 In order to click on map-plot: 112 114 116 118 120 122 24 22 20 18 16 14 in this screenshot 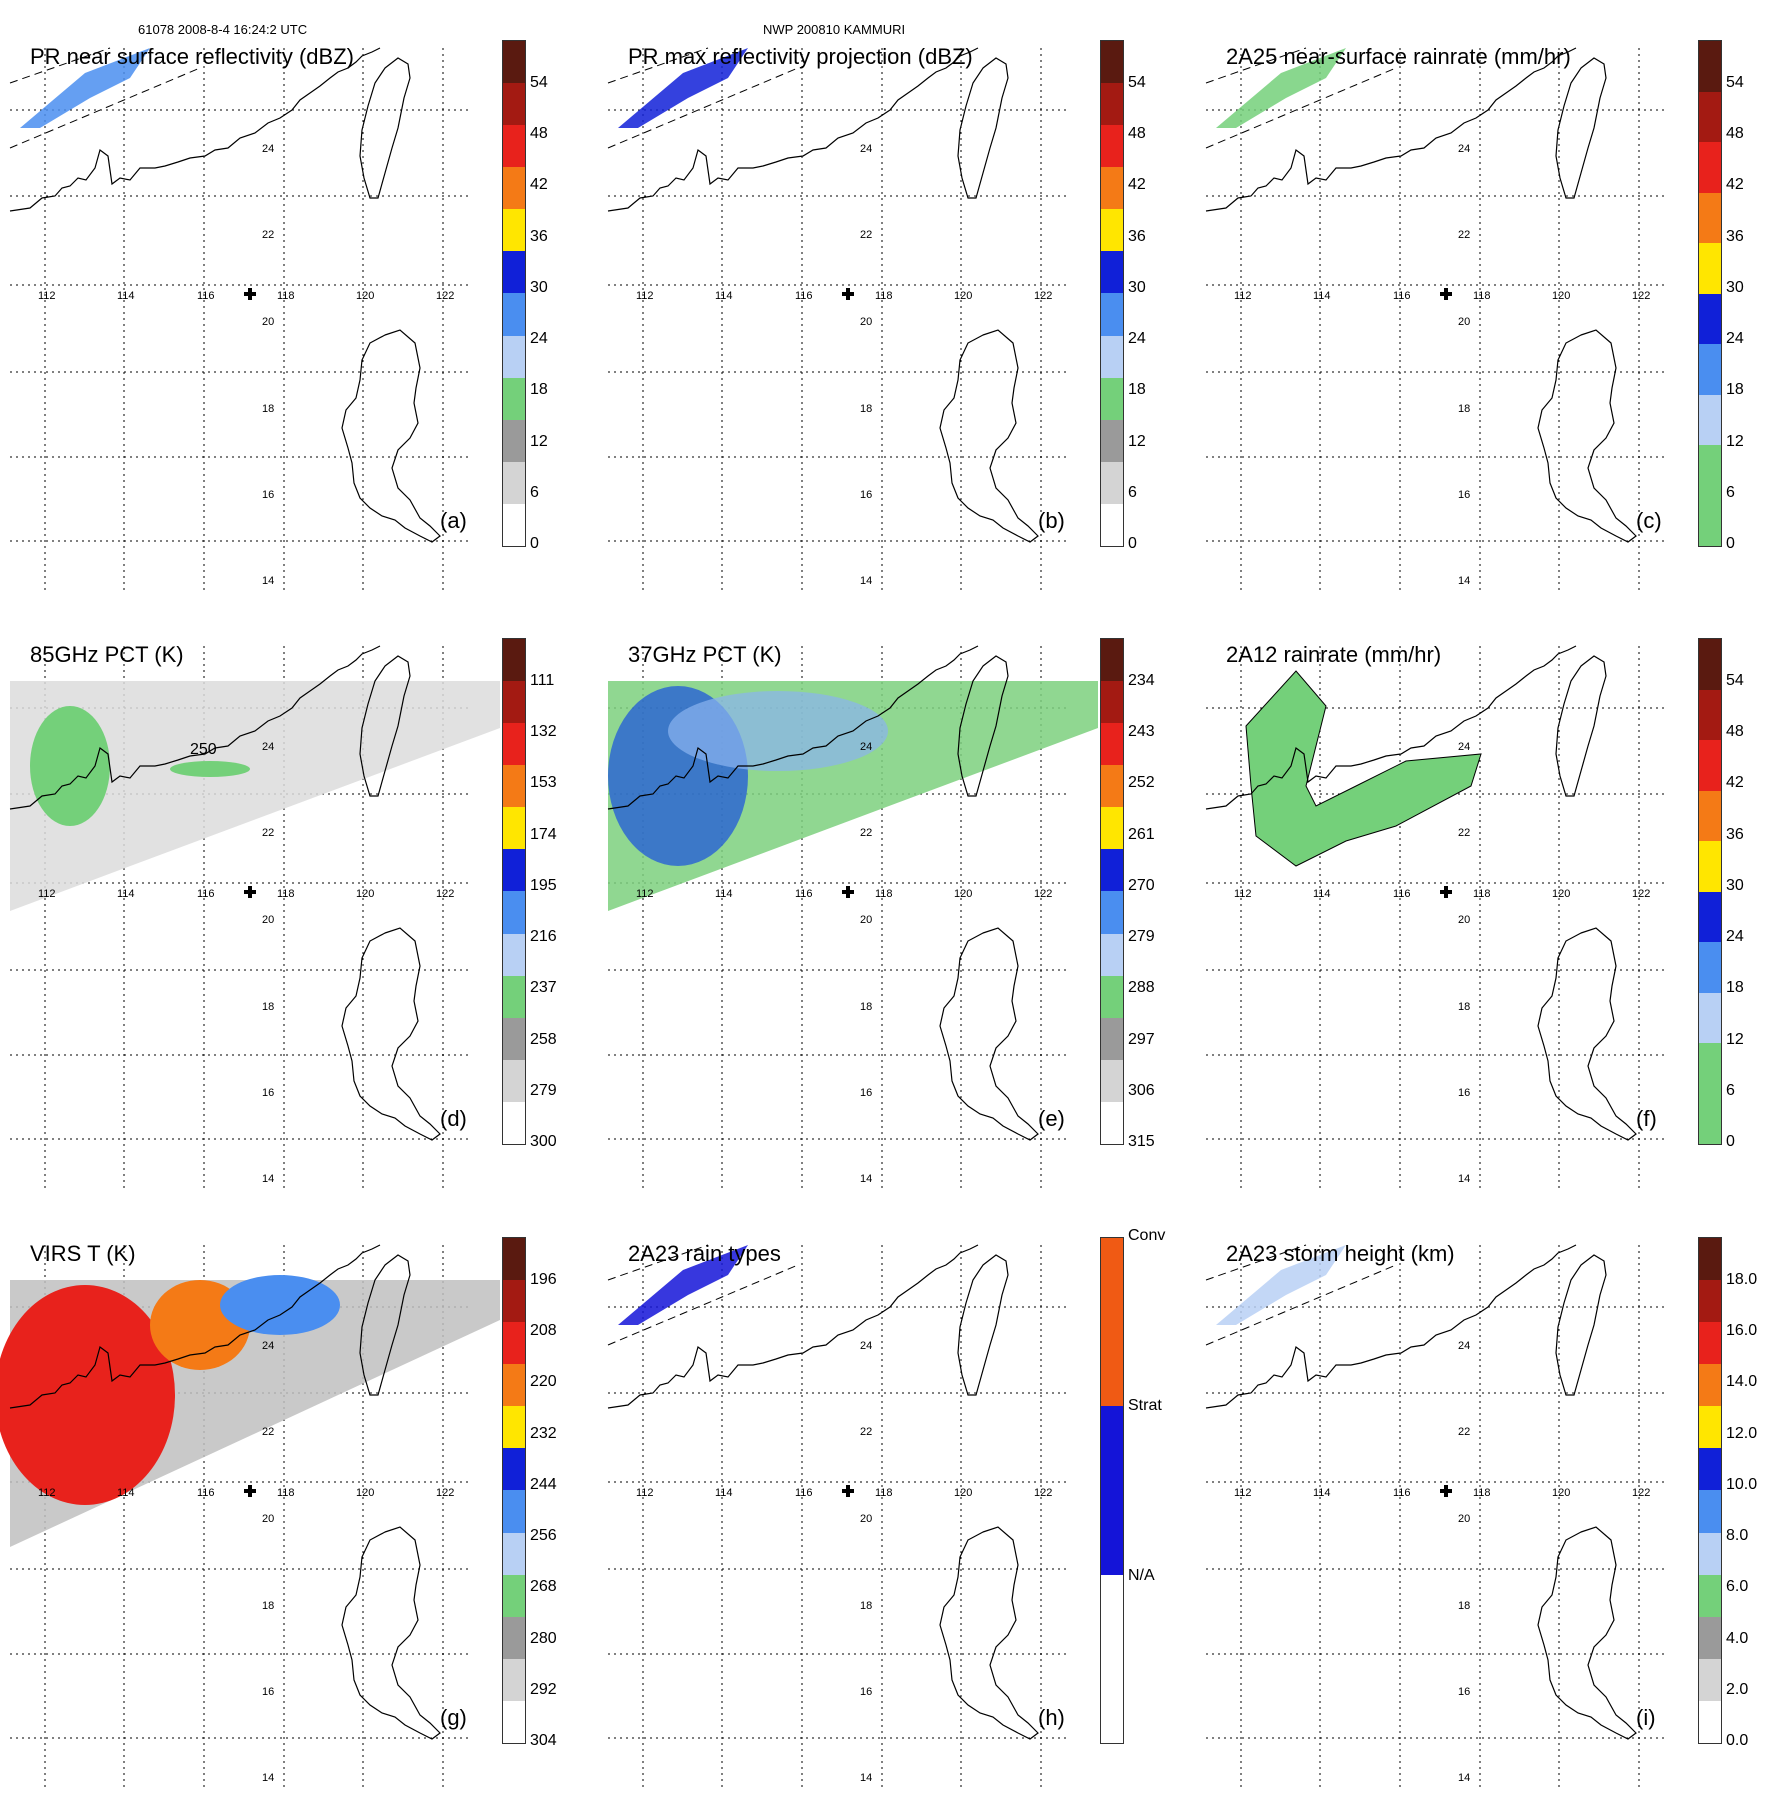, I will do `click(837, 320)`.